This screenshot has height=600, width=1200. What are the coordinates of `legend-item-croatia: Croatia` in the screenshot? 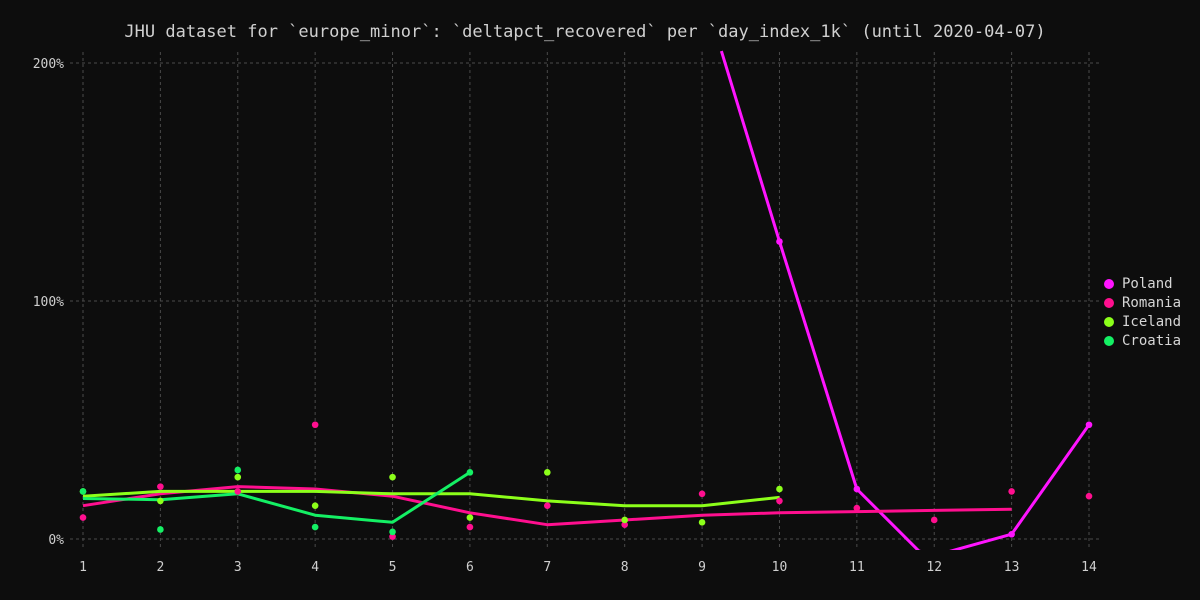 It's located at (1142, 340).